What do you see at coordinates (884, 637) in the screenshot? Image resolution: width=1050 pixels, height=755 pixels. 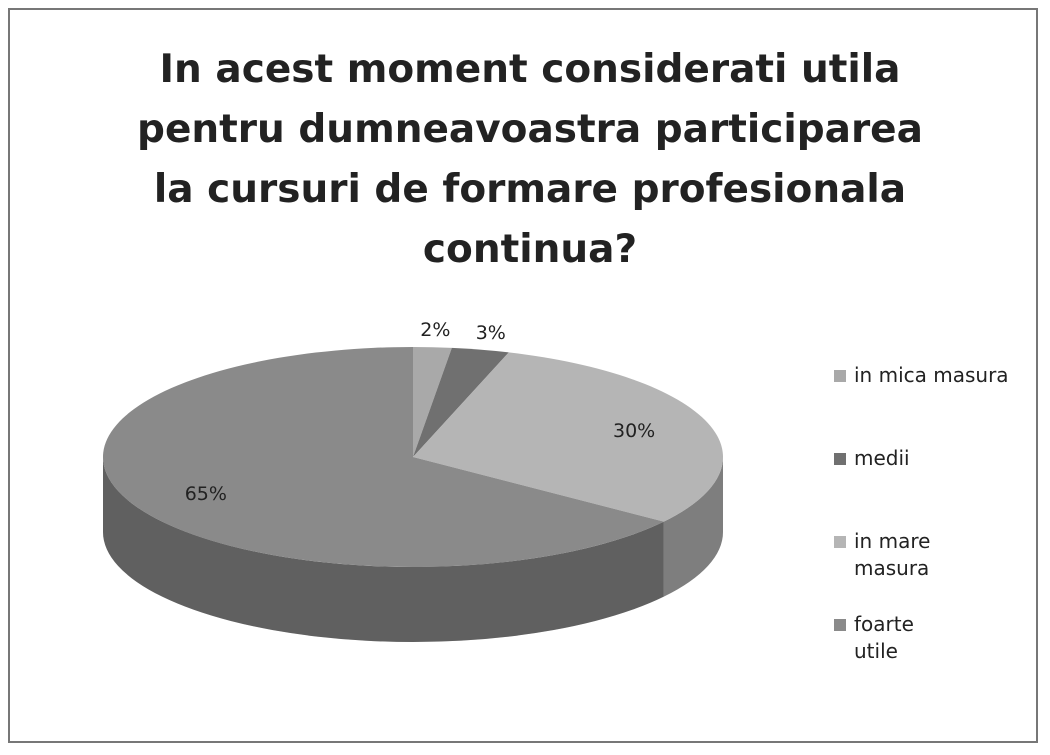 I see `legend-label: foarte utile` at bounding box center [884, 637].